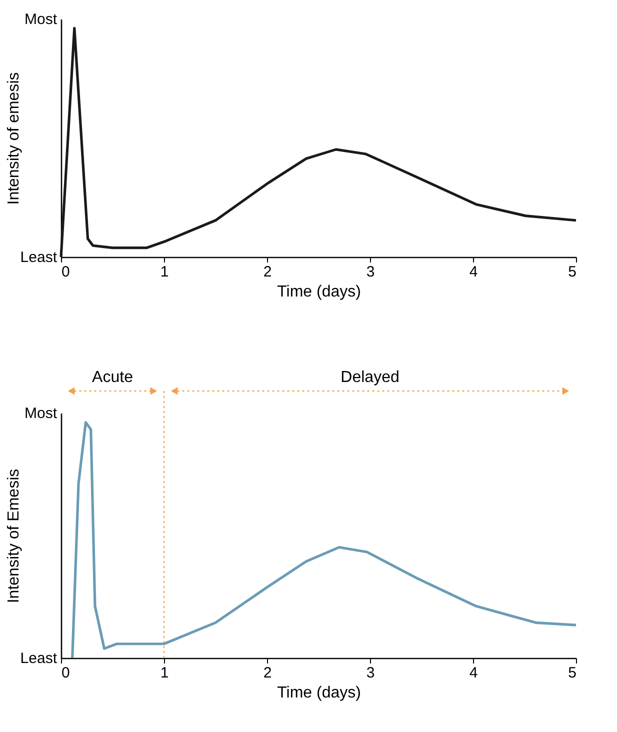  I want to click on y-axis-title: Intensity of Emesis, so click(14, 536).